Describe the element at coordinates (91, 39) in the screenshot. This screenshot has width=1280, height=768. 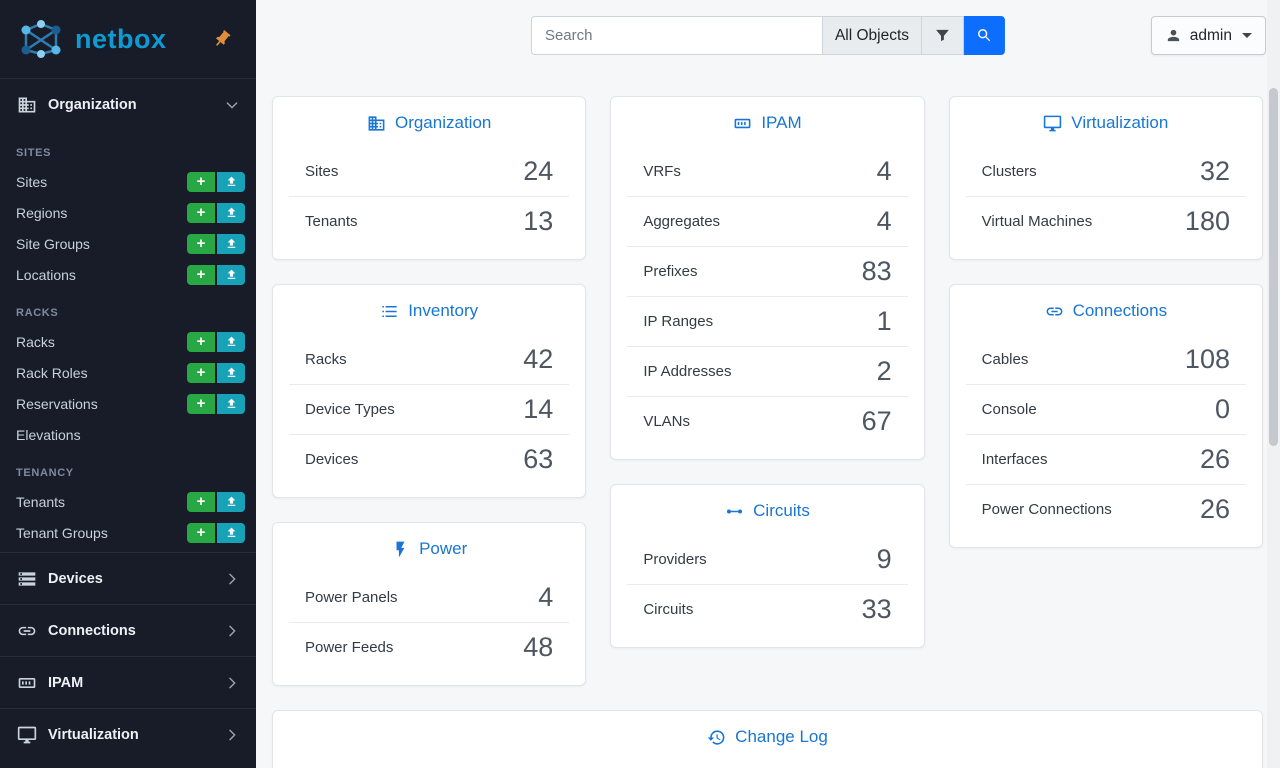
I see `netbox-logo: netbox` at that location.